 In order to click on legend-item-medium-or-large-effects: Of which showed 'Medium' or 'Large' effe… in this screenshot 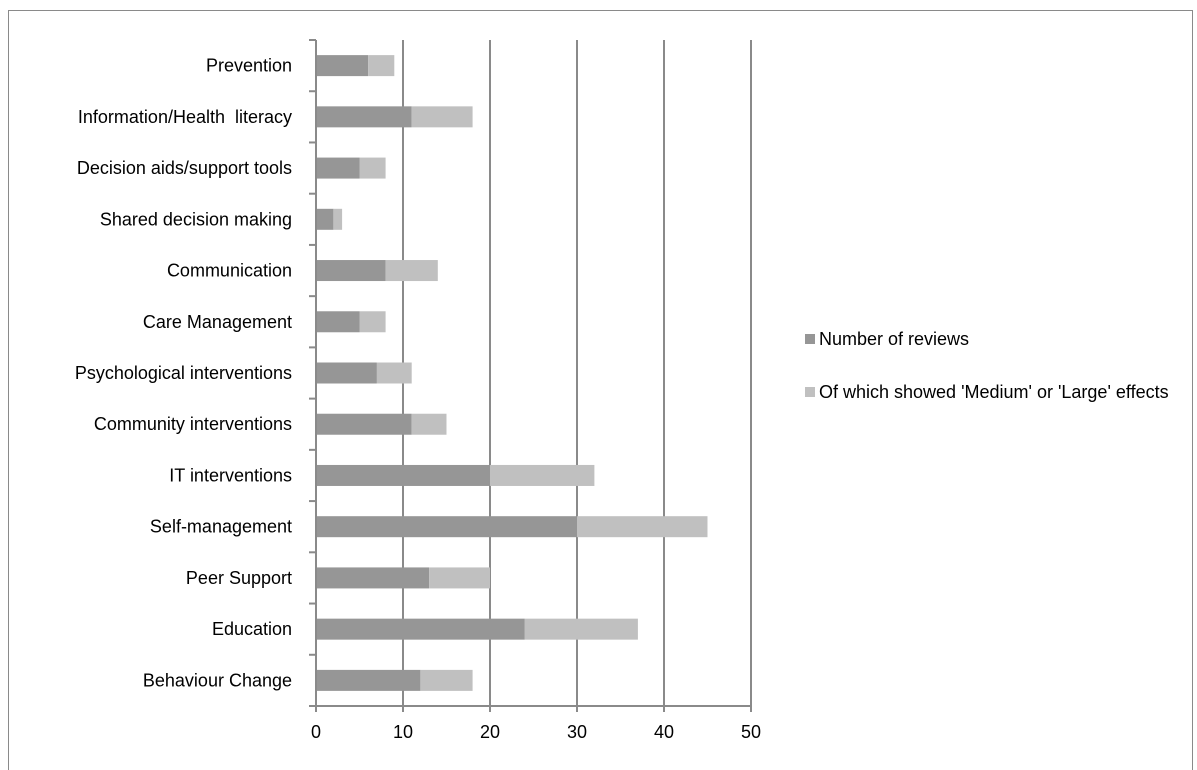, I will do `click(1000, 392)`.